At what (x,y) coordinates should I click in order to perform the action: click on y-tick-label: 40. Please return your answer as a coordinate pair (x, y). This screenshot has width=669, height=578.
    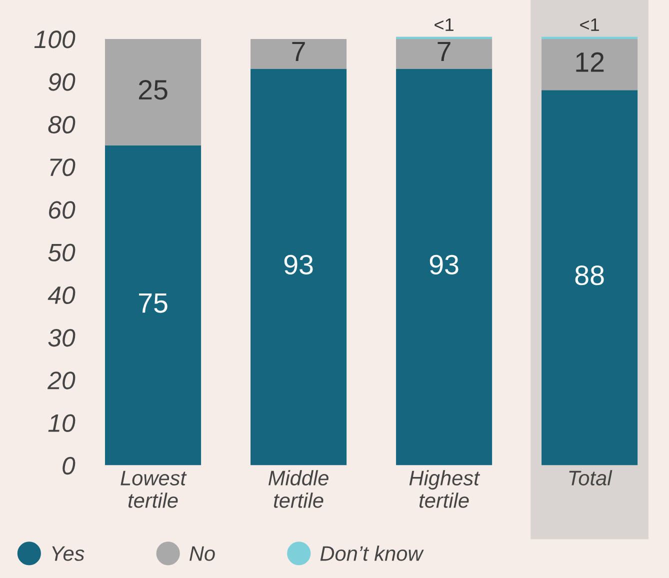
    Looking at the image, I should click on (62, 295).